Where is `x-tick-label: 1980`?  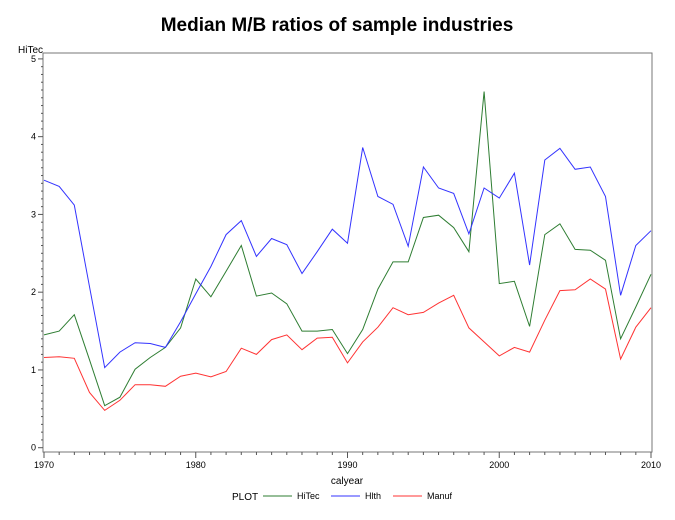 x-tick-label: 1980 is located at coordinates (196, 465).